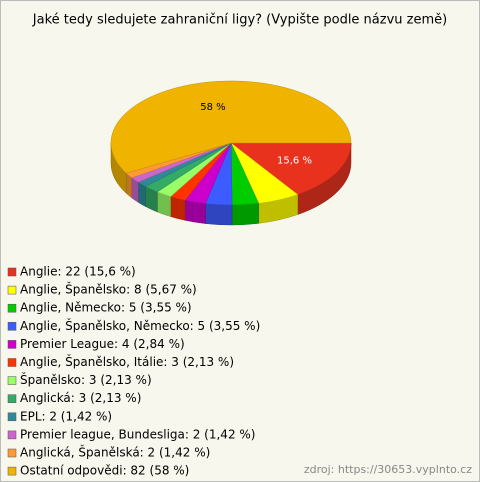  What do you see at coordinates (86, 379) in the screenshot?
I see `legend-label: Španělsko: 3 (2,13 %)` at bounding box center [86, 379].